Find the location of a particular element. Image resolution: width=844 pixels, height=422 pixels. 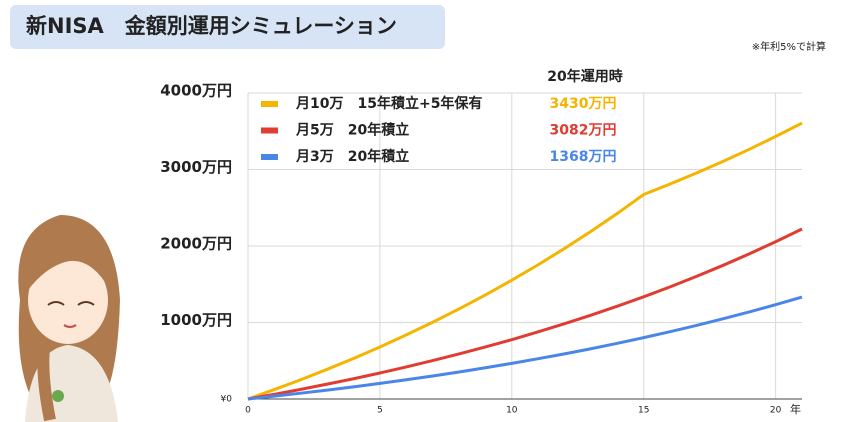

character is located at coordinates (69, 318).